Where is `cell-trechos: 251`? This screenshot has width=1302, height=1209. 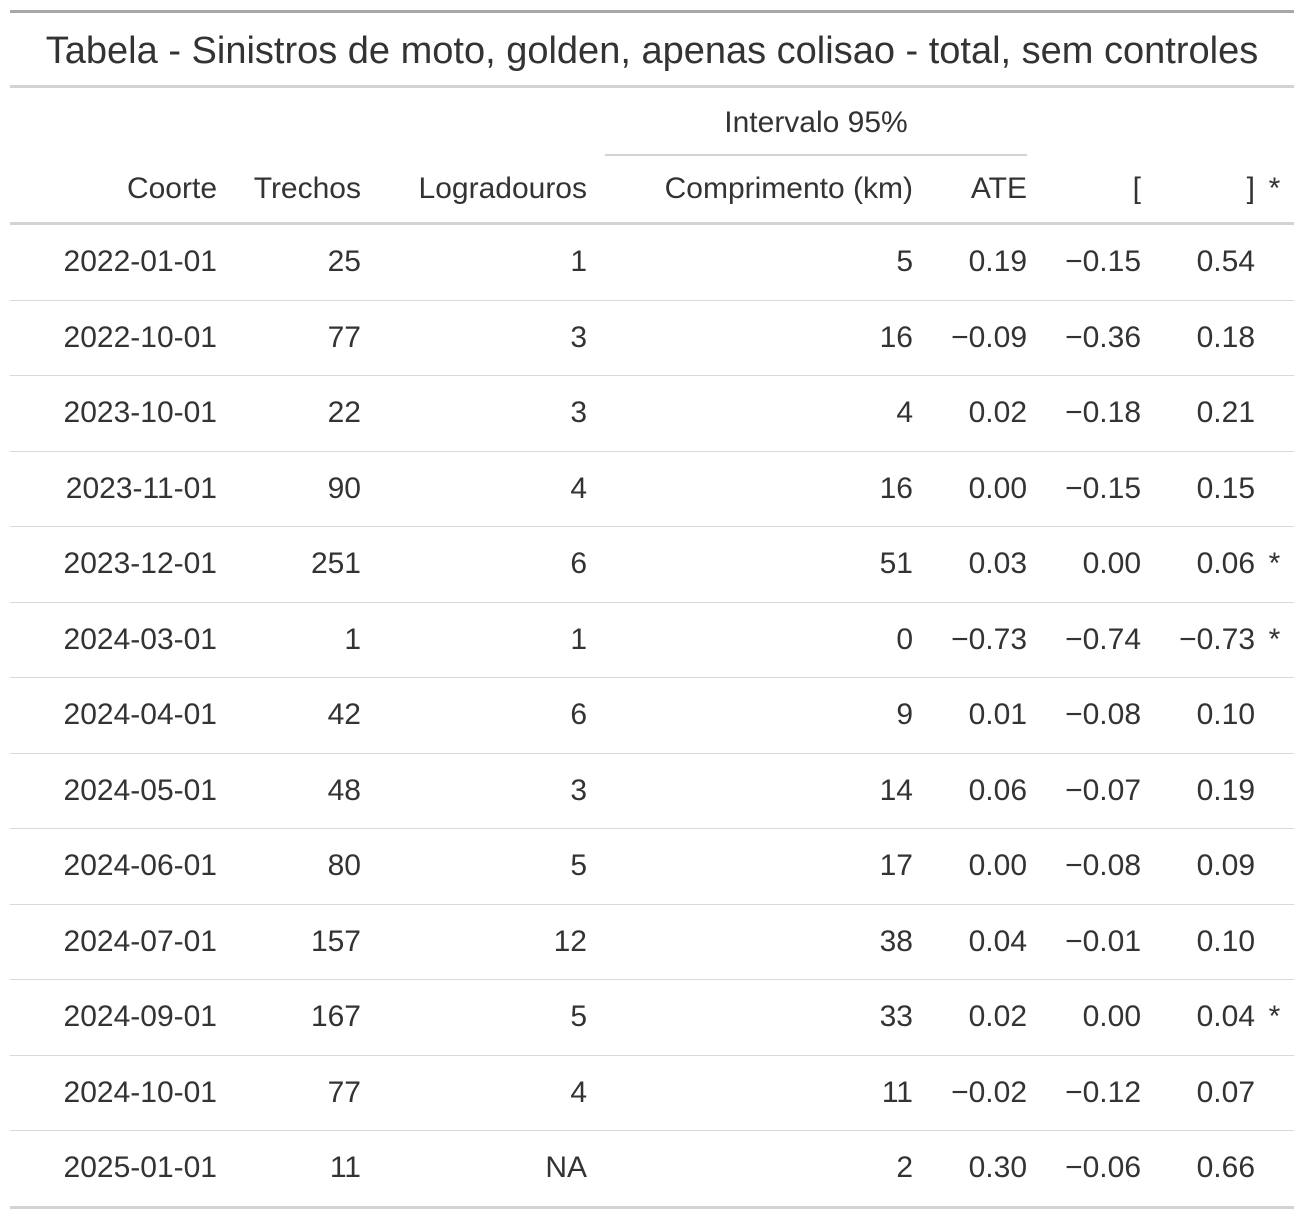 cell-trechos: 251 is located at coordinates (289, 564).